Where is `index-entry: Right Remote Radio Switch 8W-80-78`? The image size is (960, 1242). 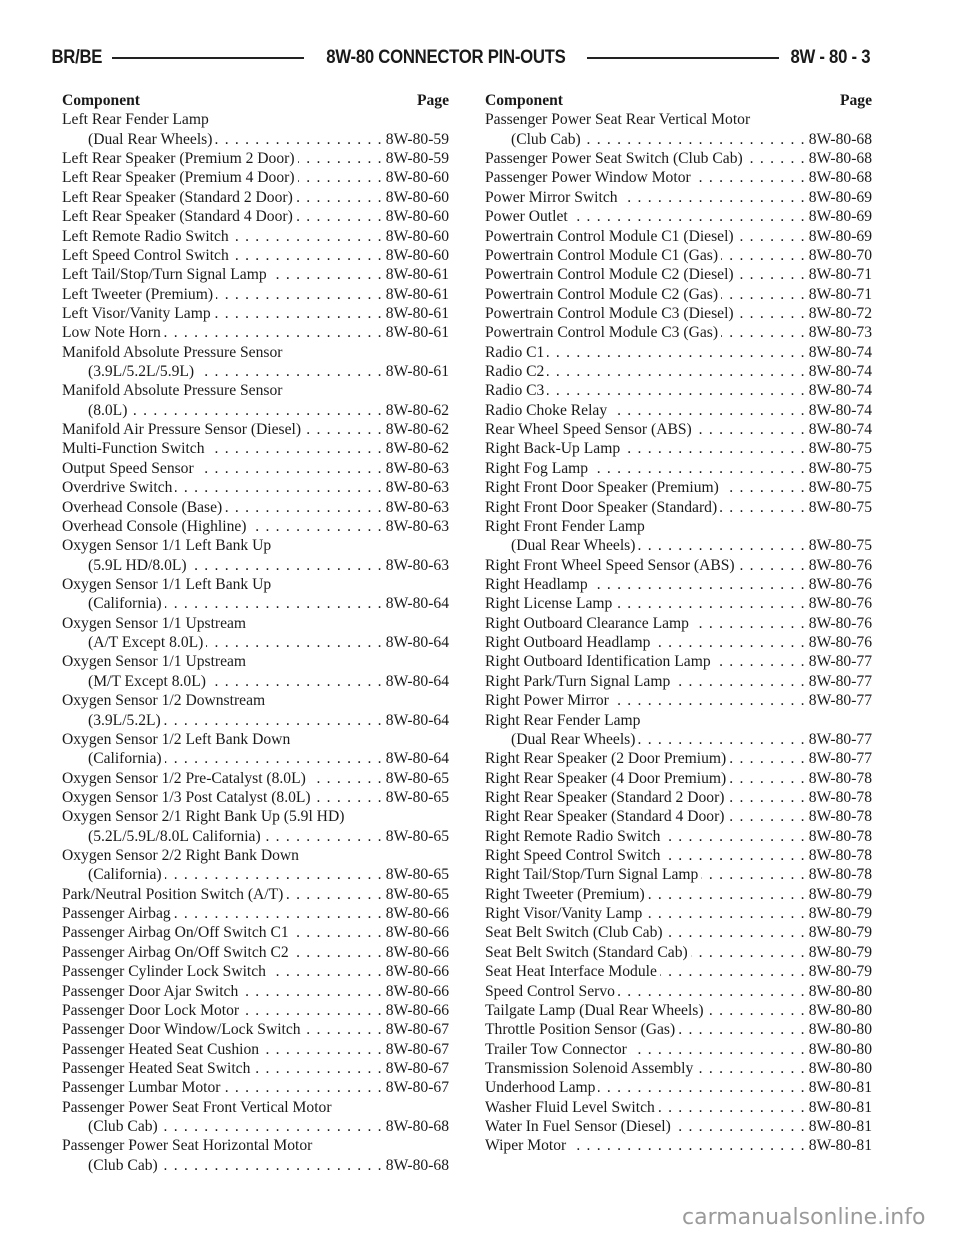 index-entry: Right Remote Radio Switch 8W-80-78 is located at coordinates (678, 836).